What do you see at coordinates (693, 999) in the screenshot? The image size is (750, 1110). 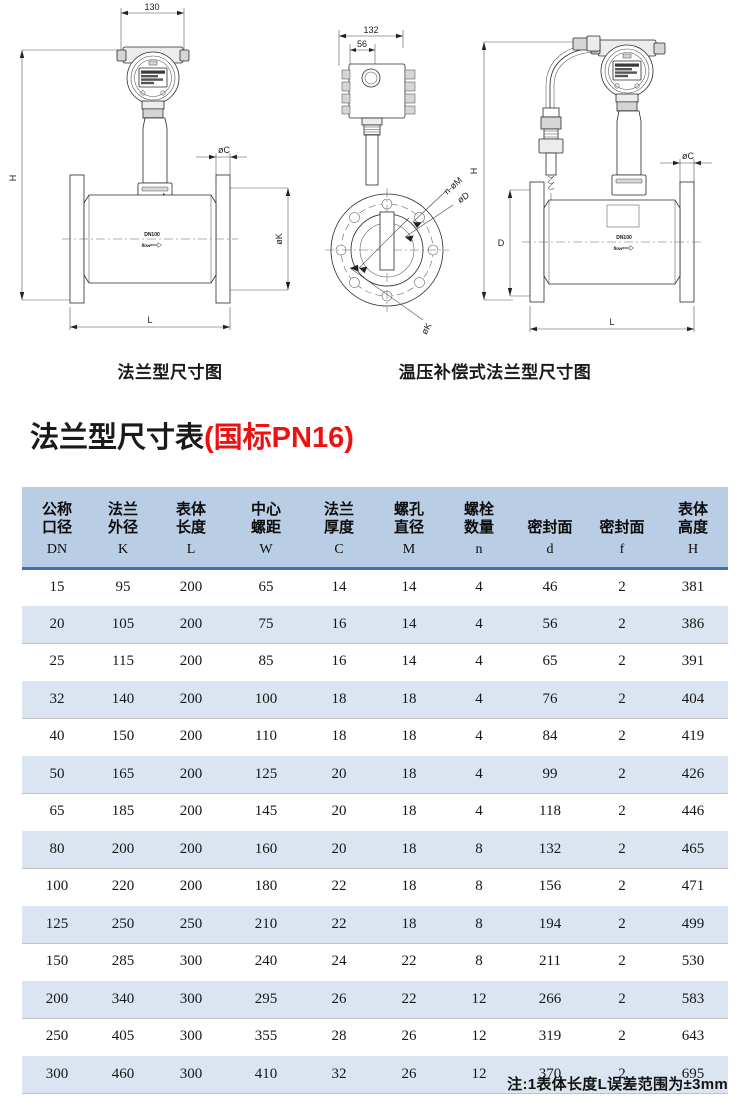 I see `table-cell: 583` at bounding box center [693, 999].